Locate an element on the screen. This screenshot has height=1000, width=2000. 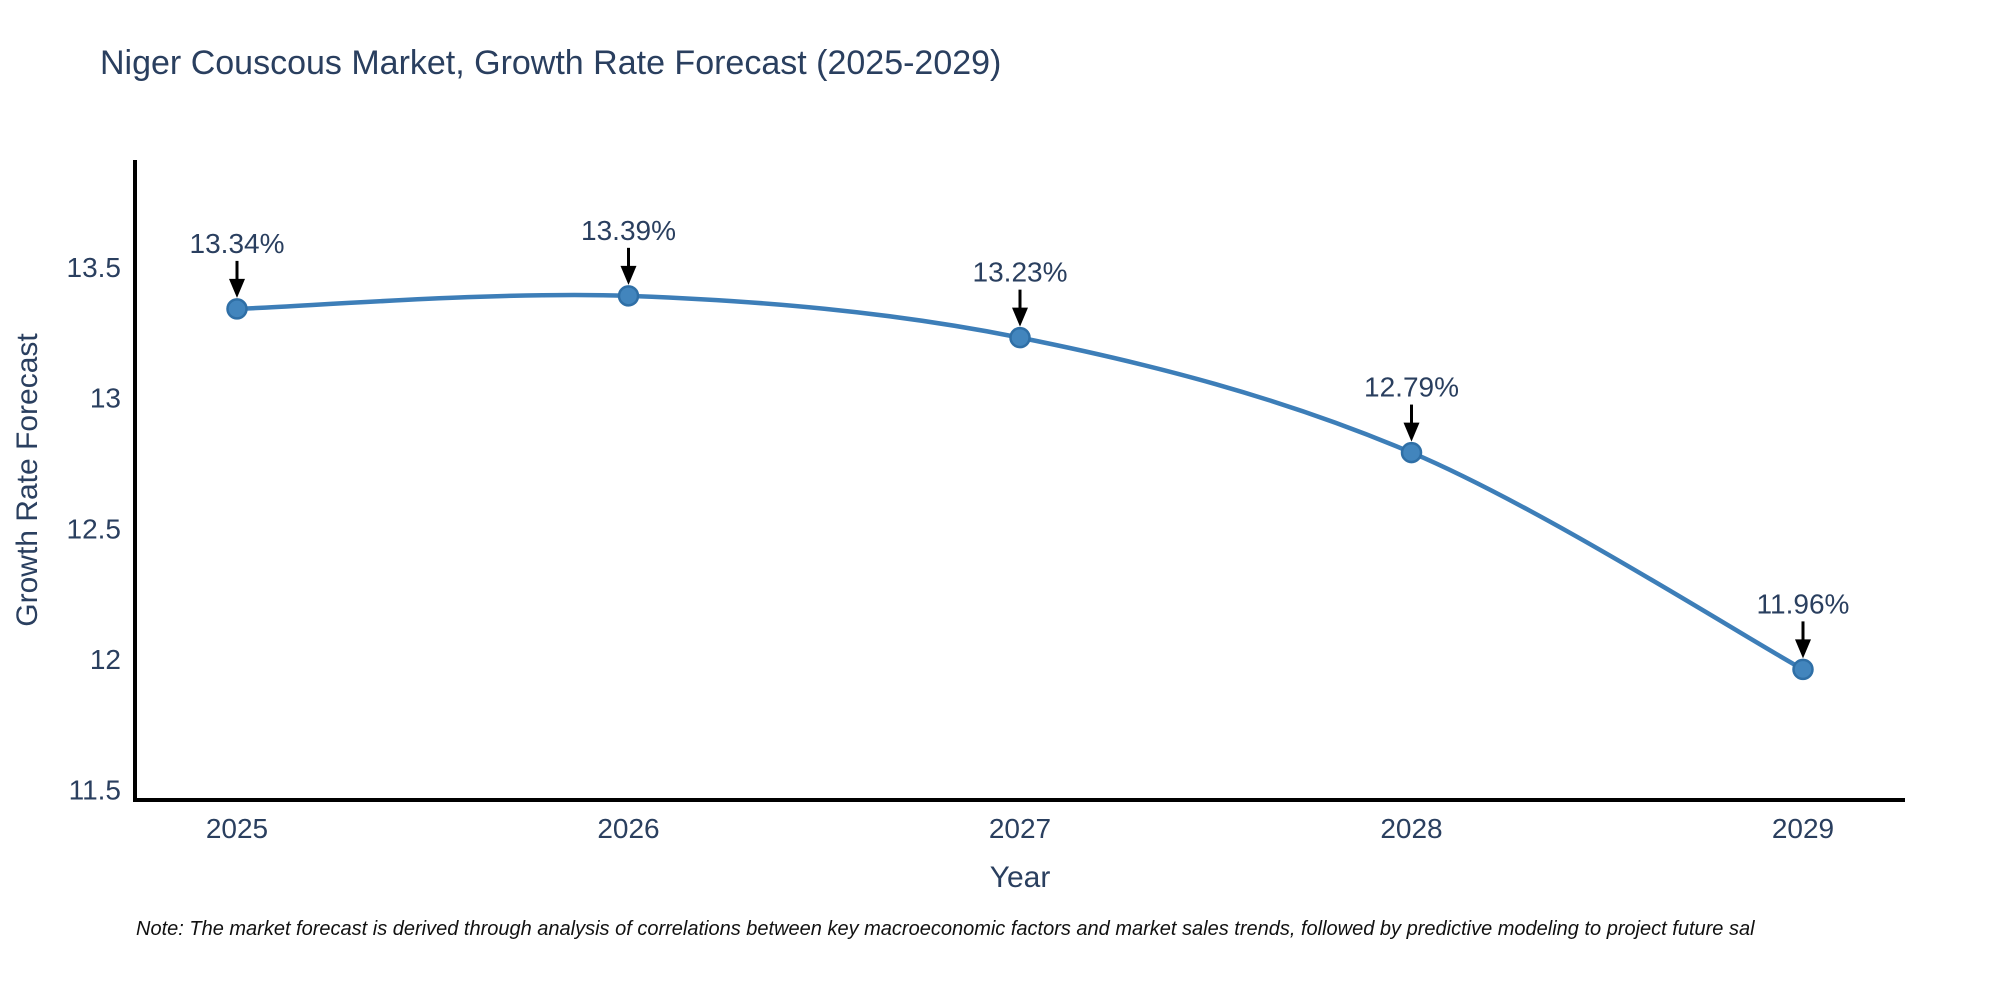
y-axis-title: Growth Rate Forecast is located at coordinates (27, 480).